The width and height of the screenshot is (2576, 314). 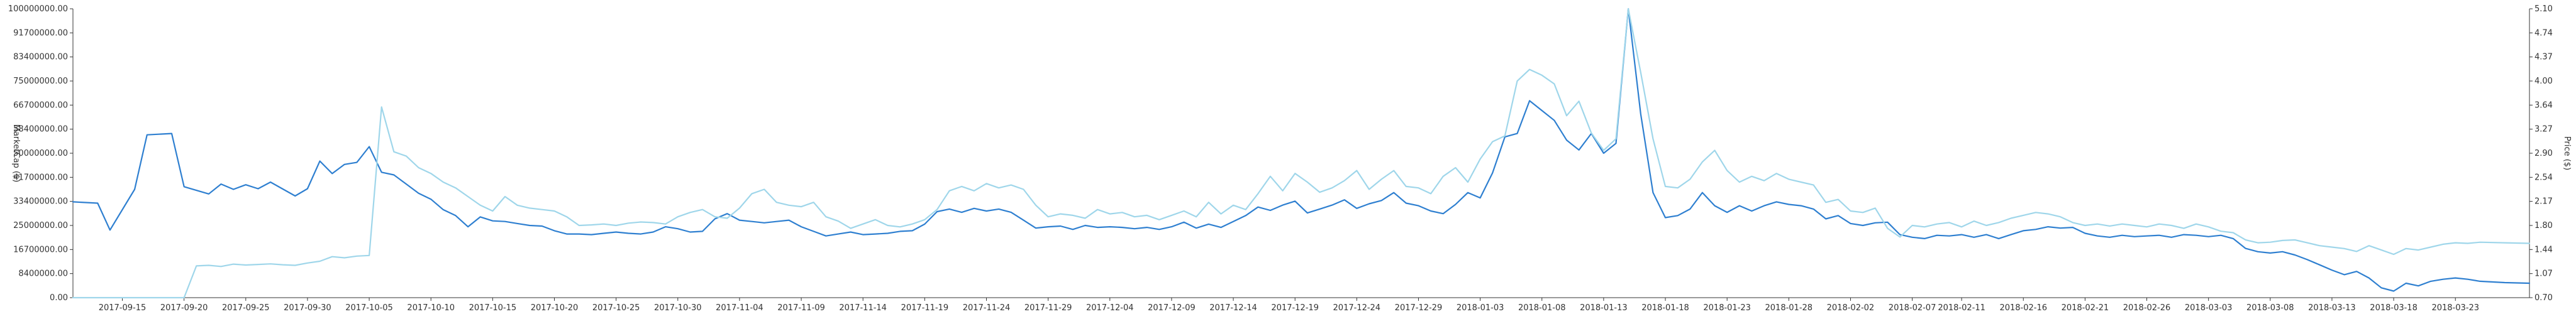 I want to click on right-axis-title: Price ($), so click(x=2567, y=153).